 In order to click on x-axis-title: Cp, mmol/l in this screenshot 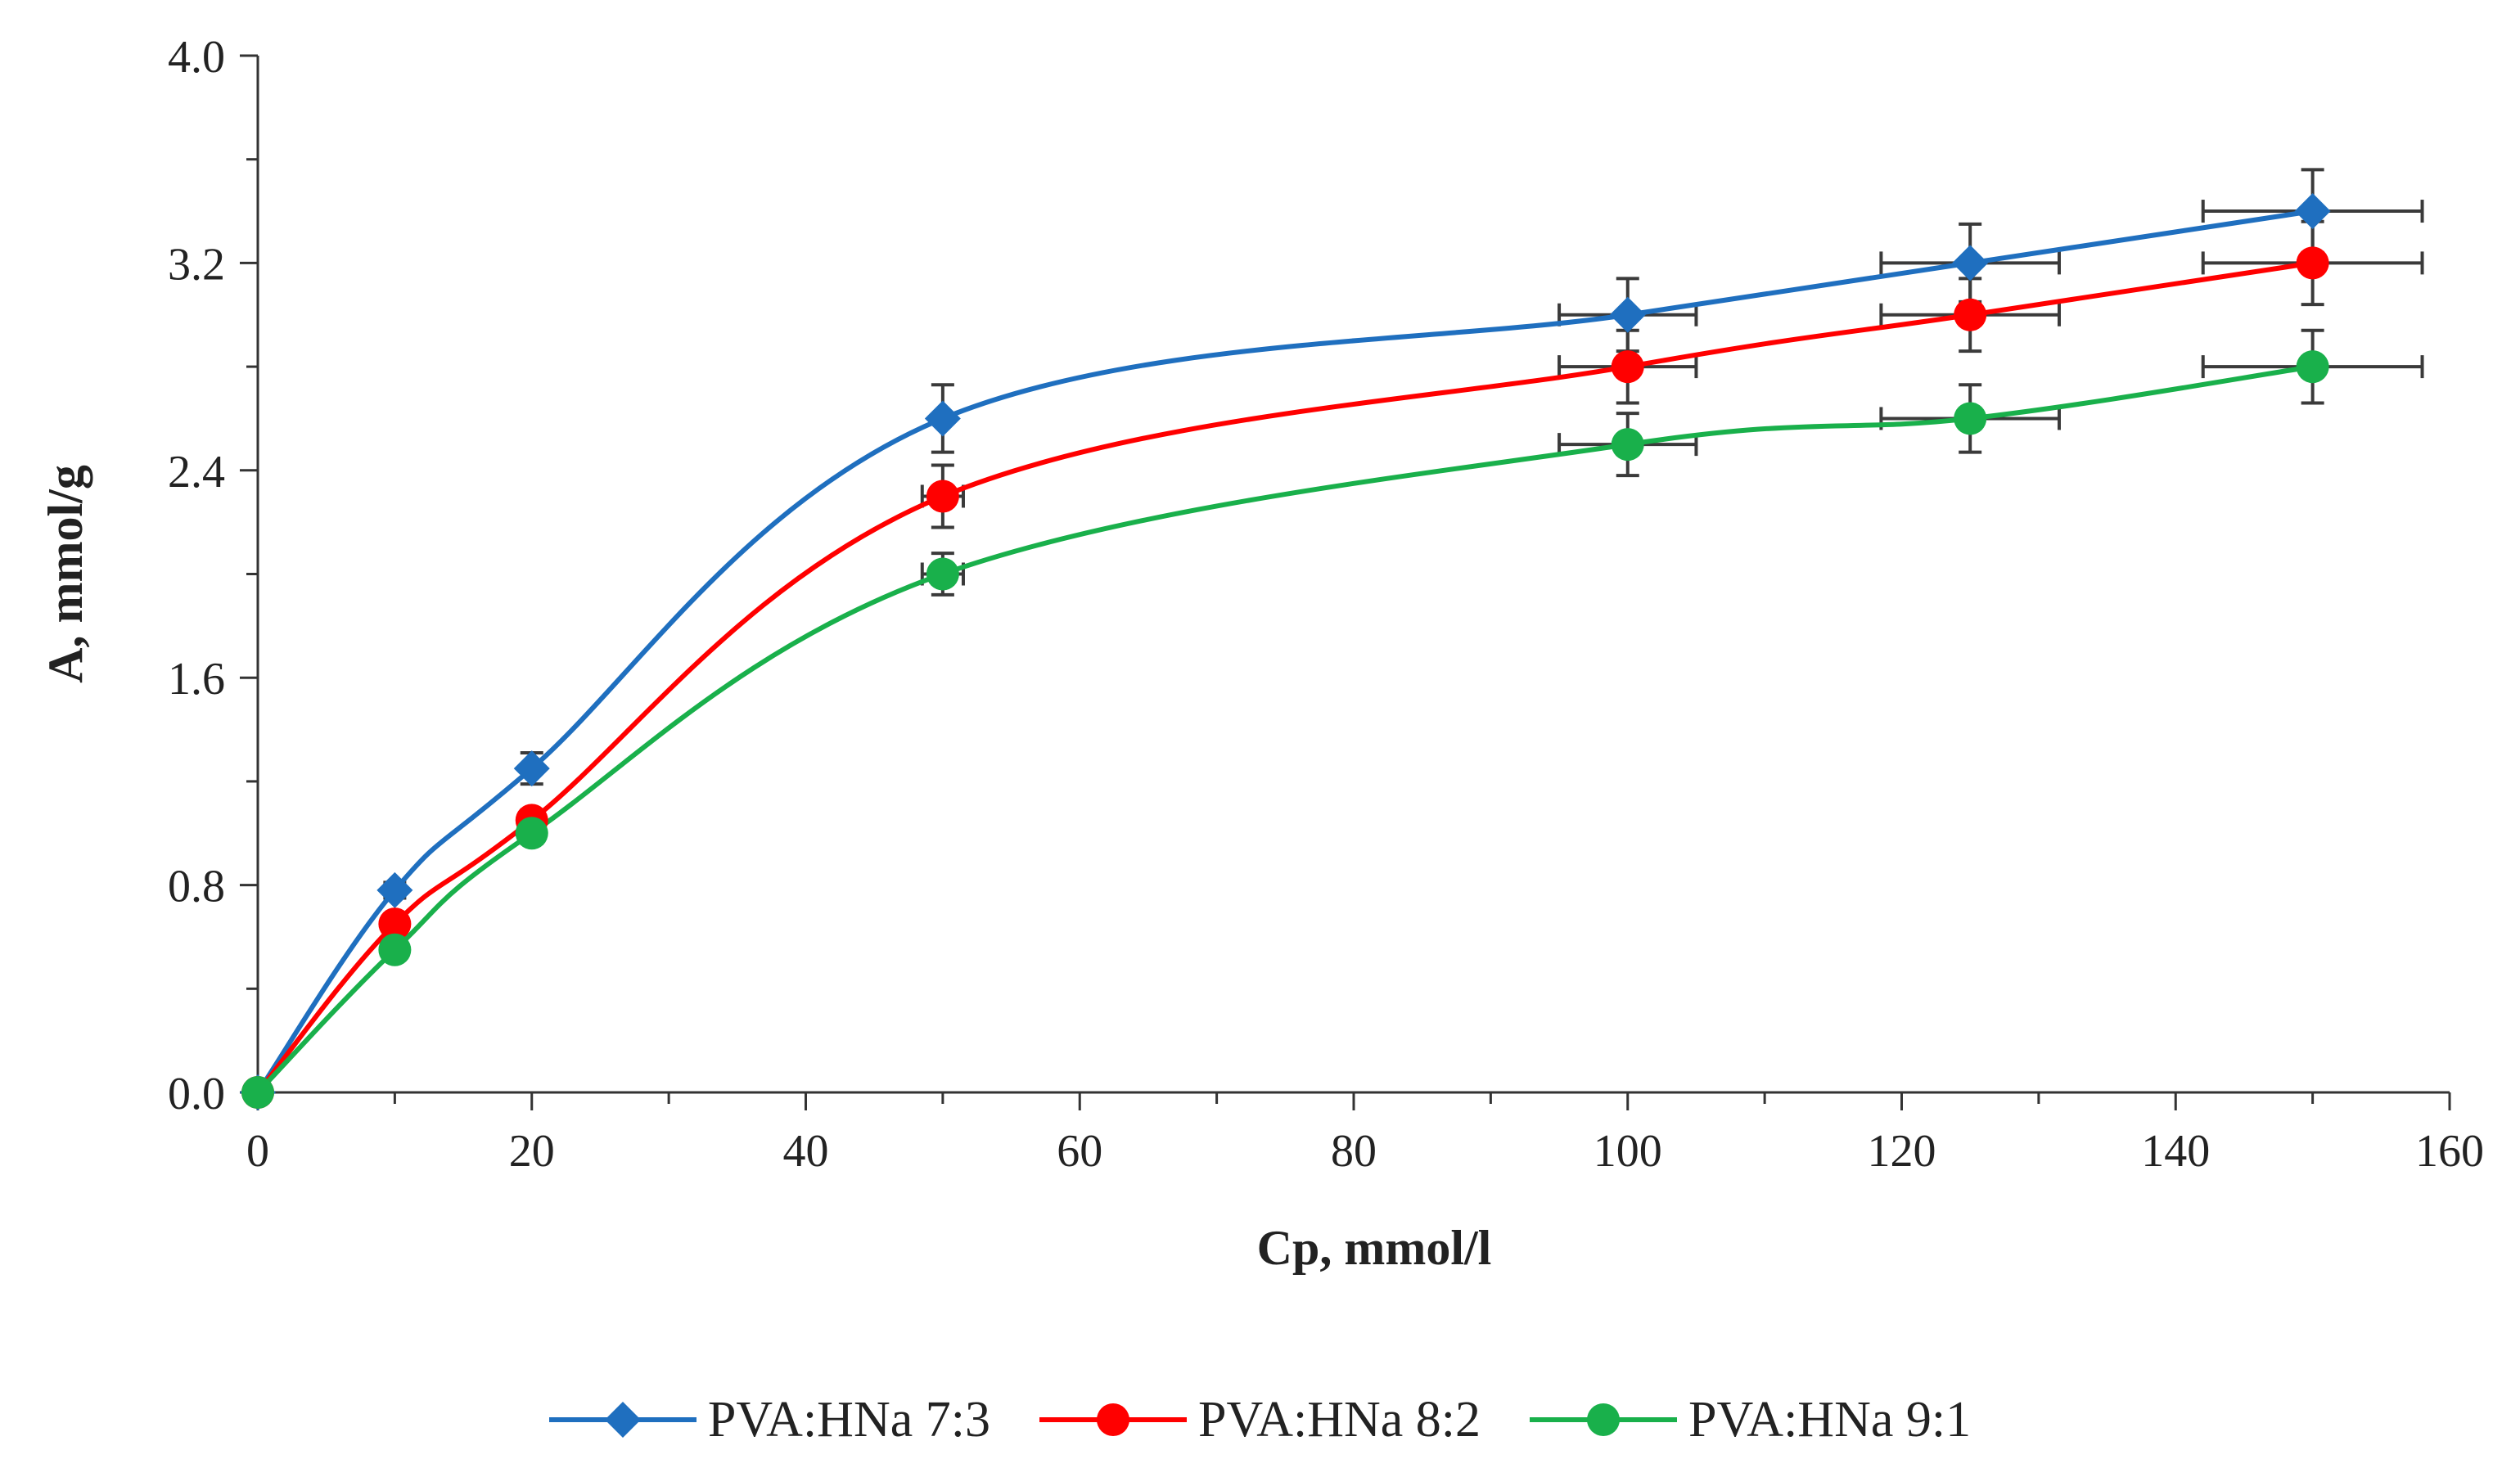, I will do `click(1375, 1248)`.